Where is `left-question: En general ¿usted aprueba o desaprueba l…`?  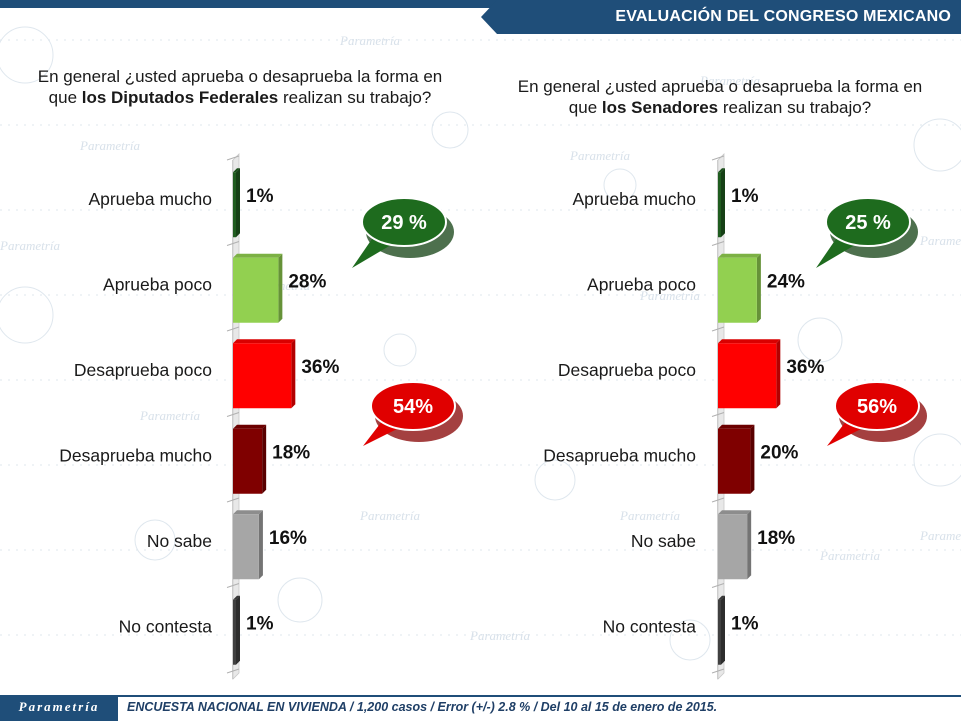
left-question: En general ¿usted aprueba o desaprueba l… is located at coordinates (240, 87).